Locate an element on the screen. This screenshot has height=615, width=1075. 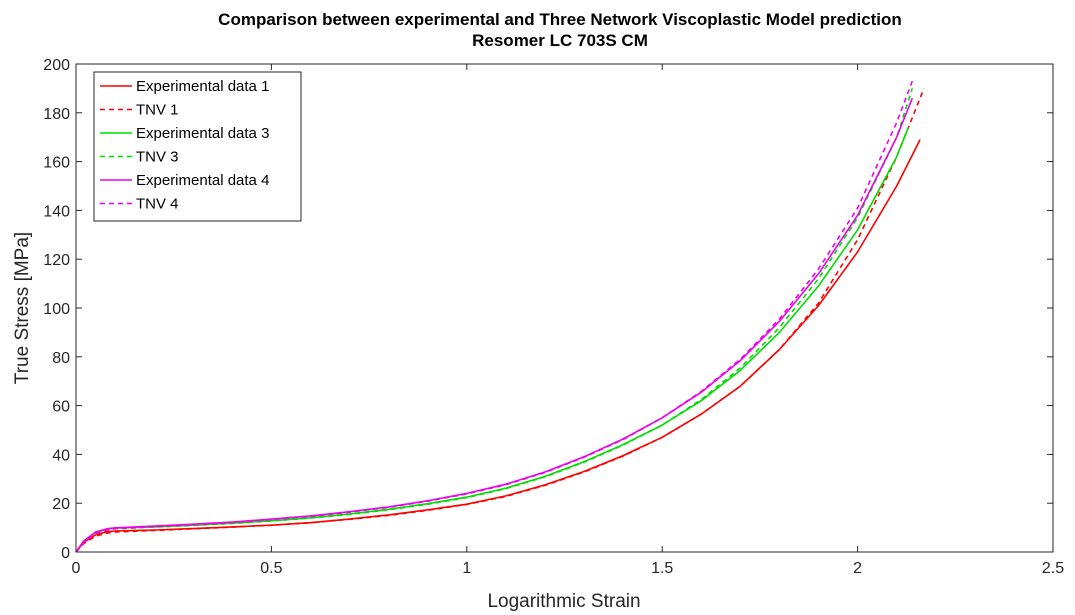
legend-label: TNV 4 is located at coordinates (157, 204).